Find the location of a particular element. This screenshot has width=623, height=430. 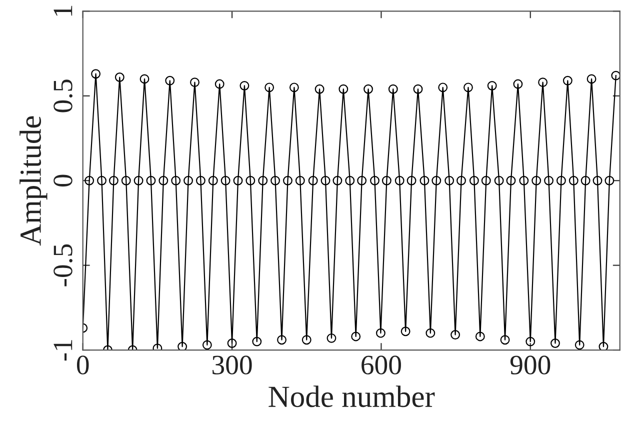

y-tick-label: -1 is located at coordinates (63, 350).